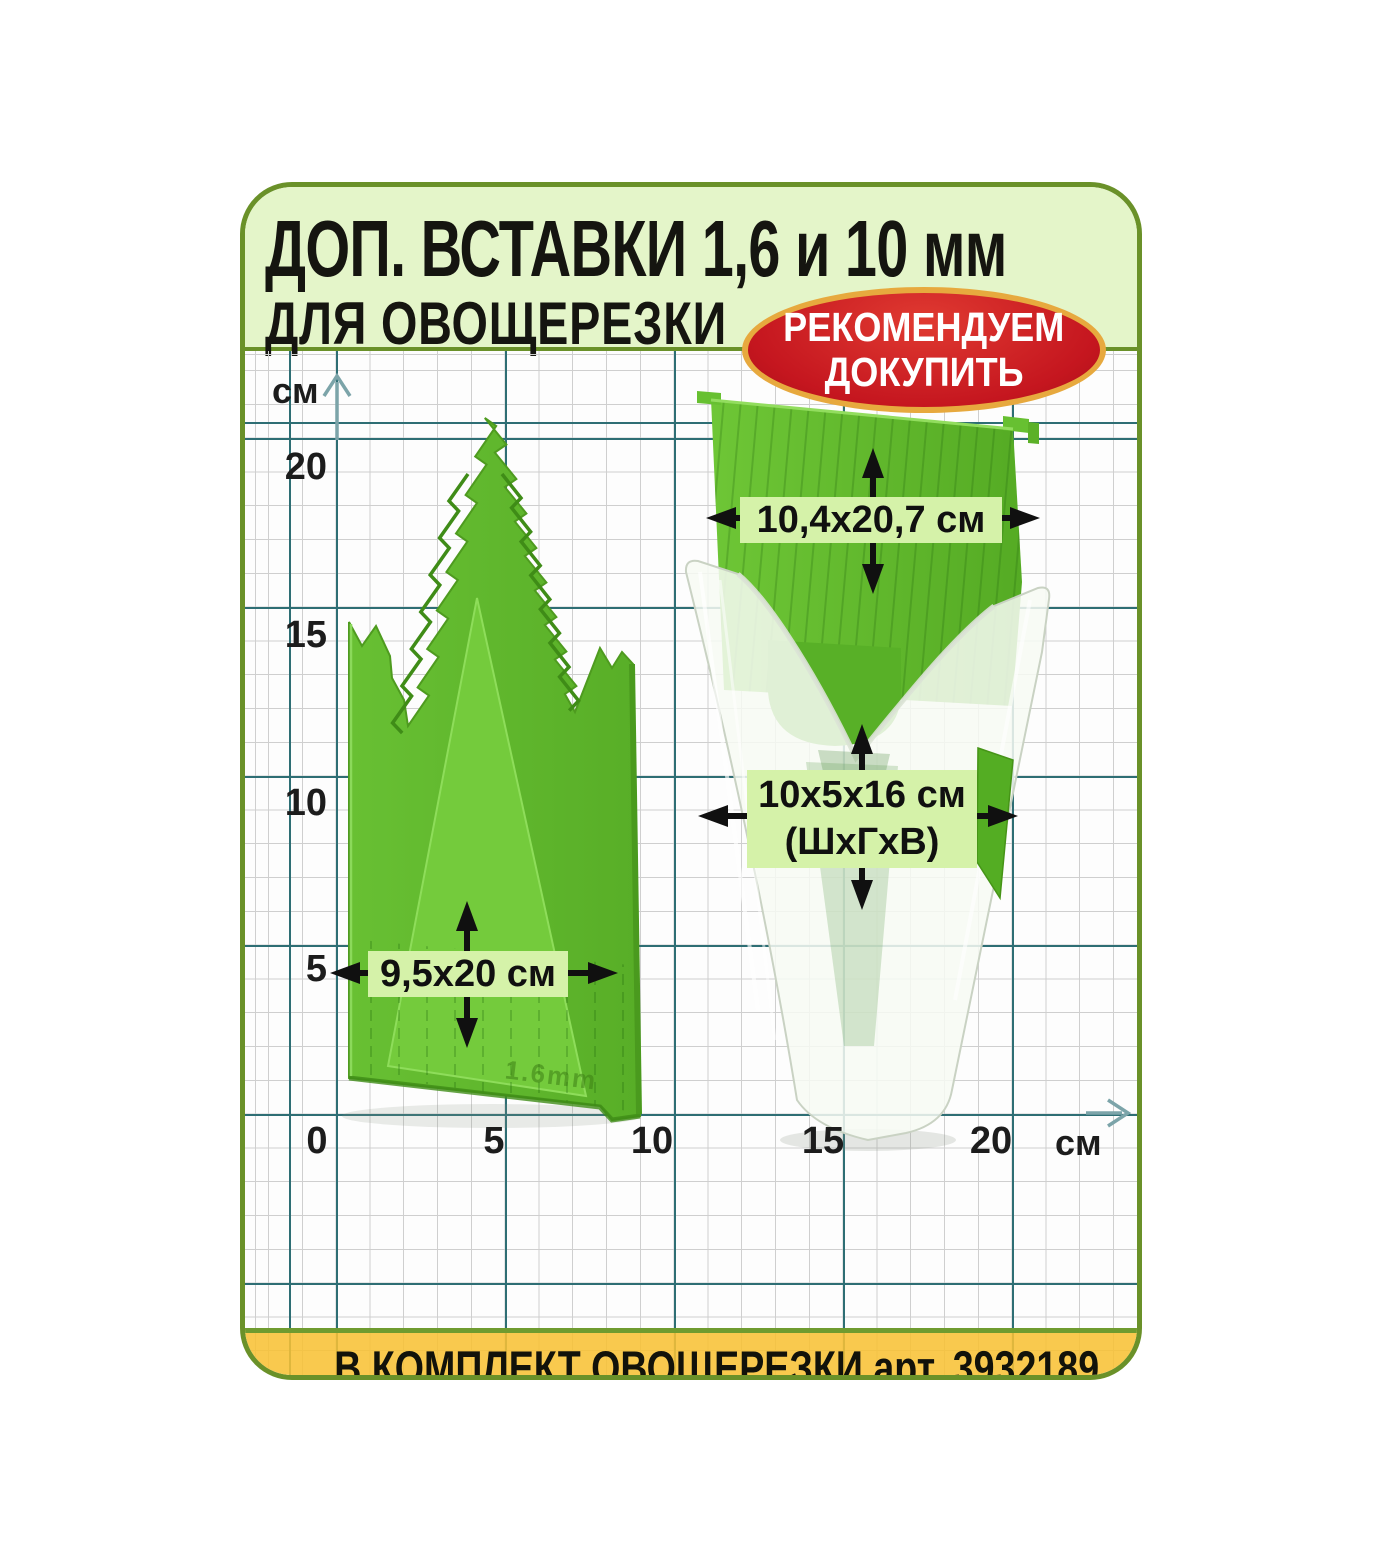 The image size is (1380, 1560). Describe the element at coordinates (866, 552) in the screenshot. I see `right-insert-panel-ribs` at that location.